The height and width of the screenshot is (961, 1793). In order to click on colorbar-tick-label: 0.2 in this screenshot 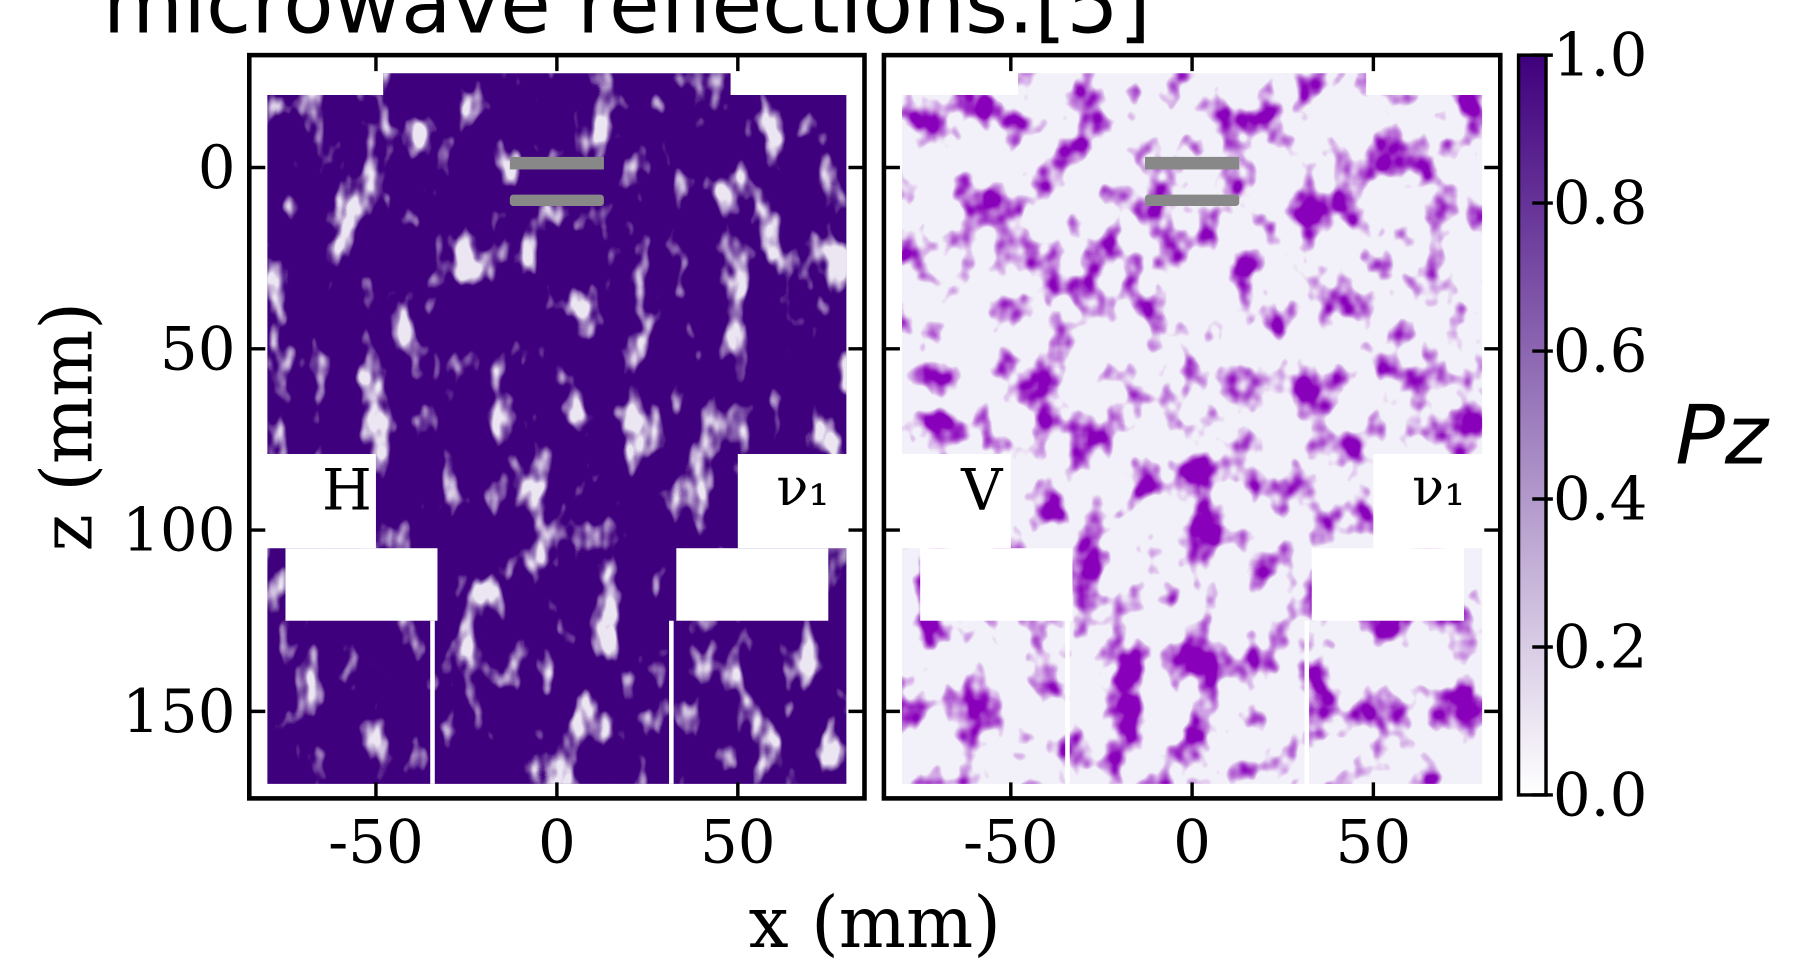, I will do `click(1600, 648)`.